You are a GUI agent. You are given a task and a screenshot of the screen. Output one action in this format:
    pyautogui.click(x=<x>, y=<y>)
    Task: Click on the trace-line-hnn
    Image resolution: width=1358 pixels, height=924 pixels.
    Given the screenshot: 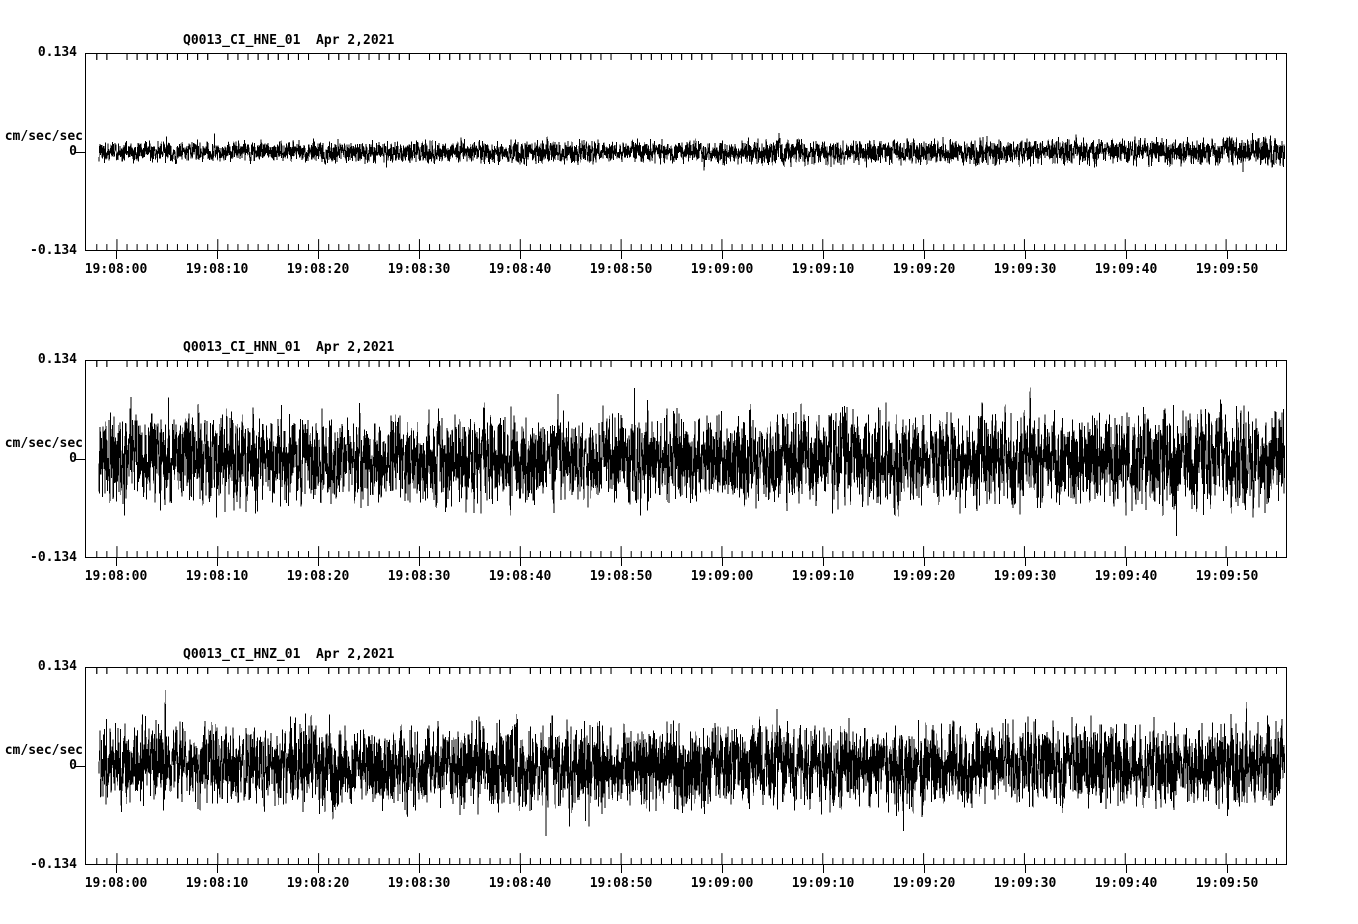 What is the action you would take?
    pyautogui.click(x=692, y=462)
    